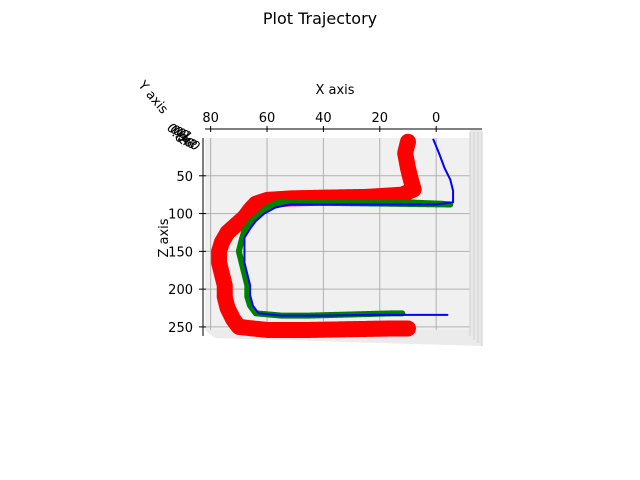 This screenshot has height=480, width=640. Describe the element at coordinates (180, 328) in the screenshot. I see `z-tick-label: 250` at that location.